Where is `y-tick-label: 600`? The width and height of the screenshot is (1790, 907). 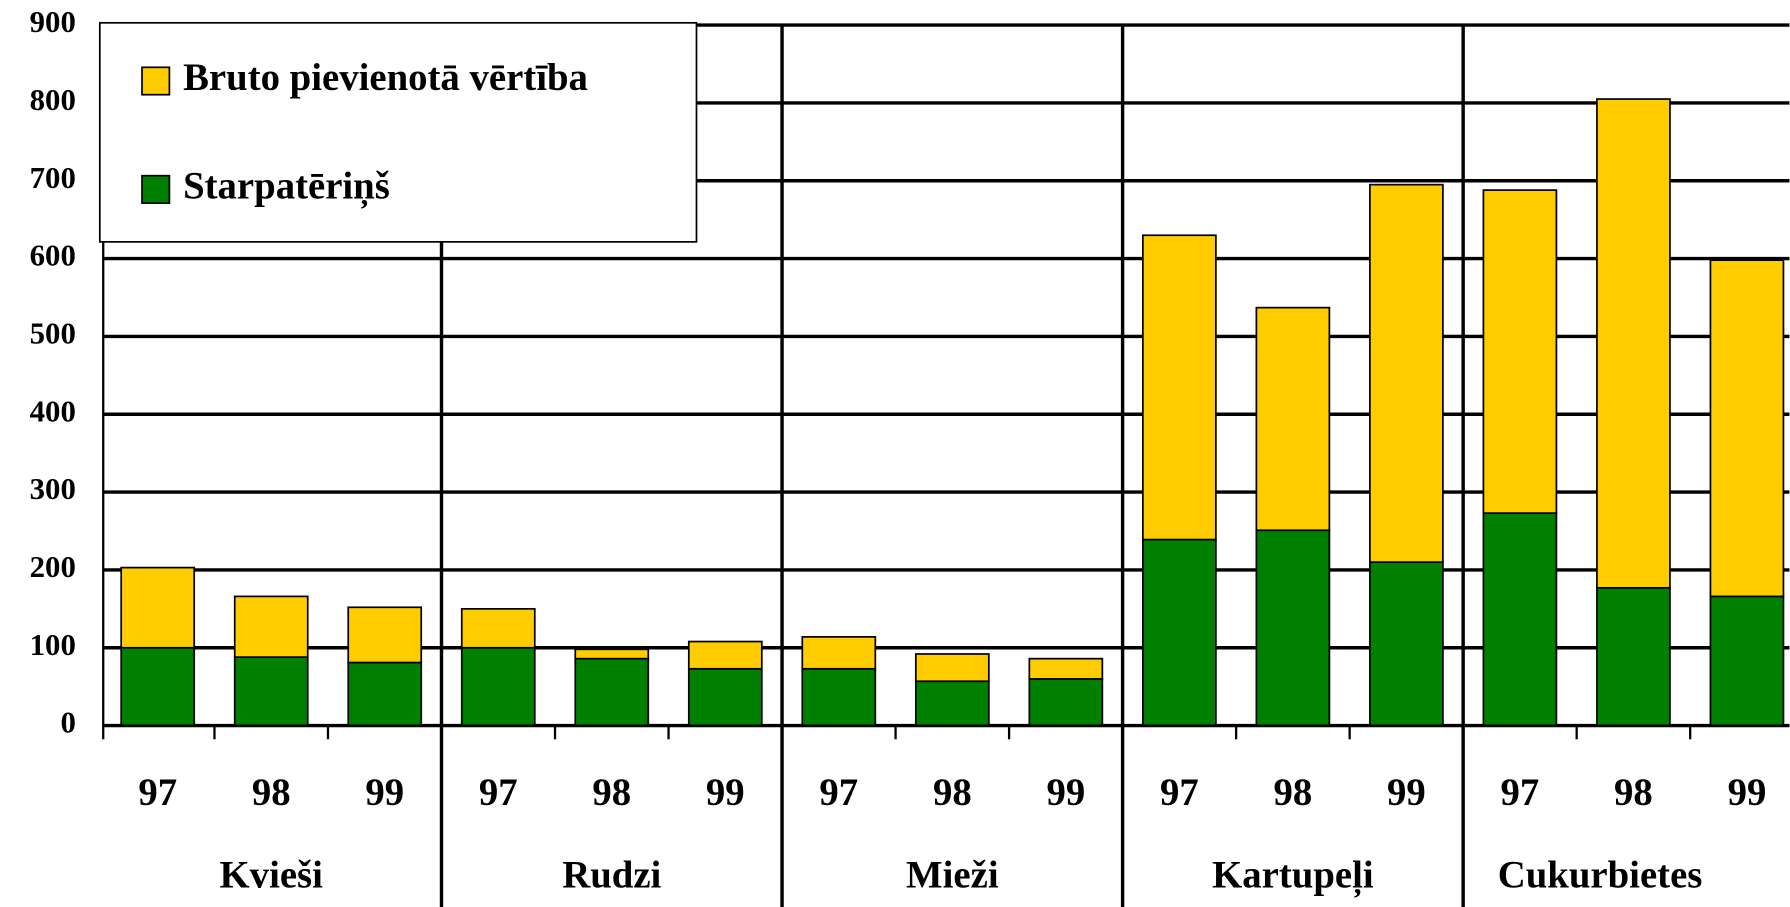
y-tick-label: 600 is located at coordinates (53, 256).